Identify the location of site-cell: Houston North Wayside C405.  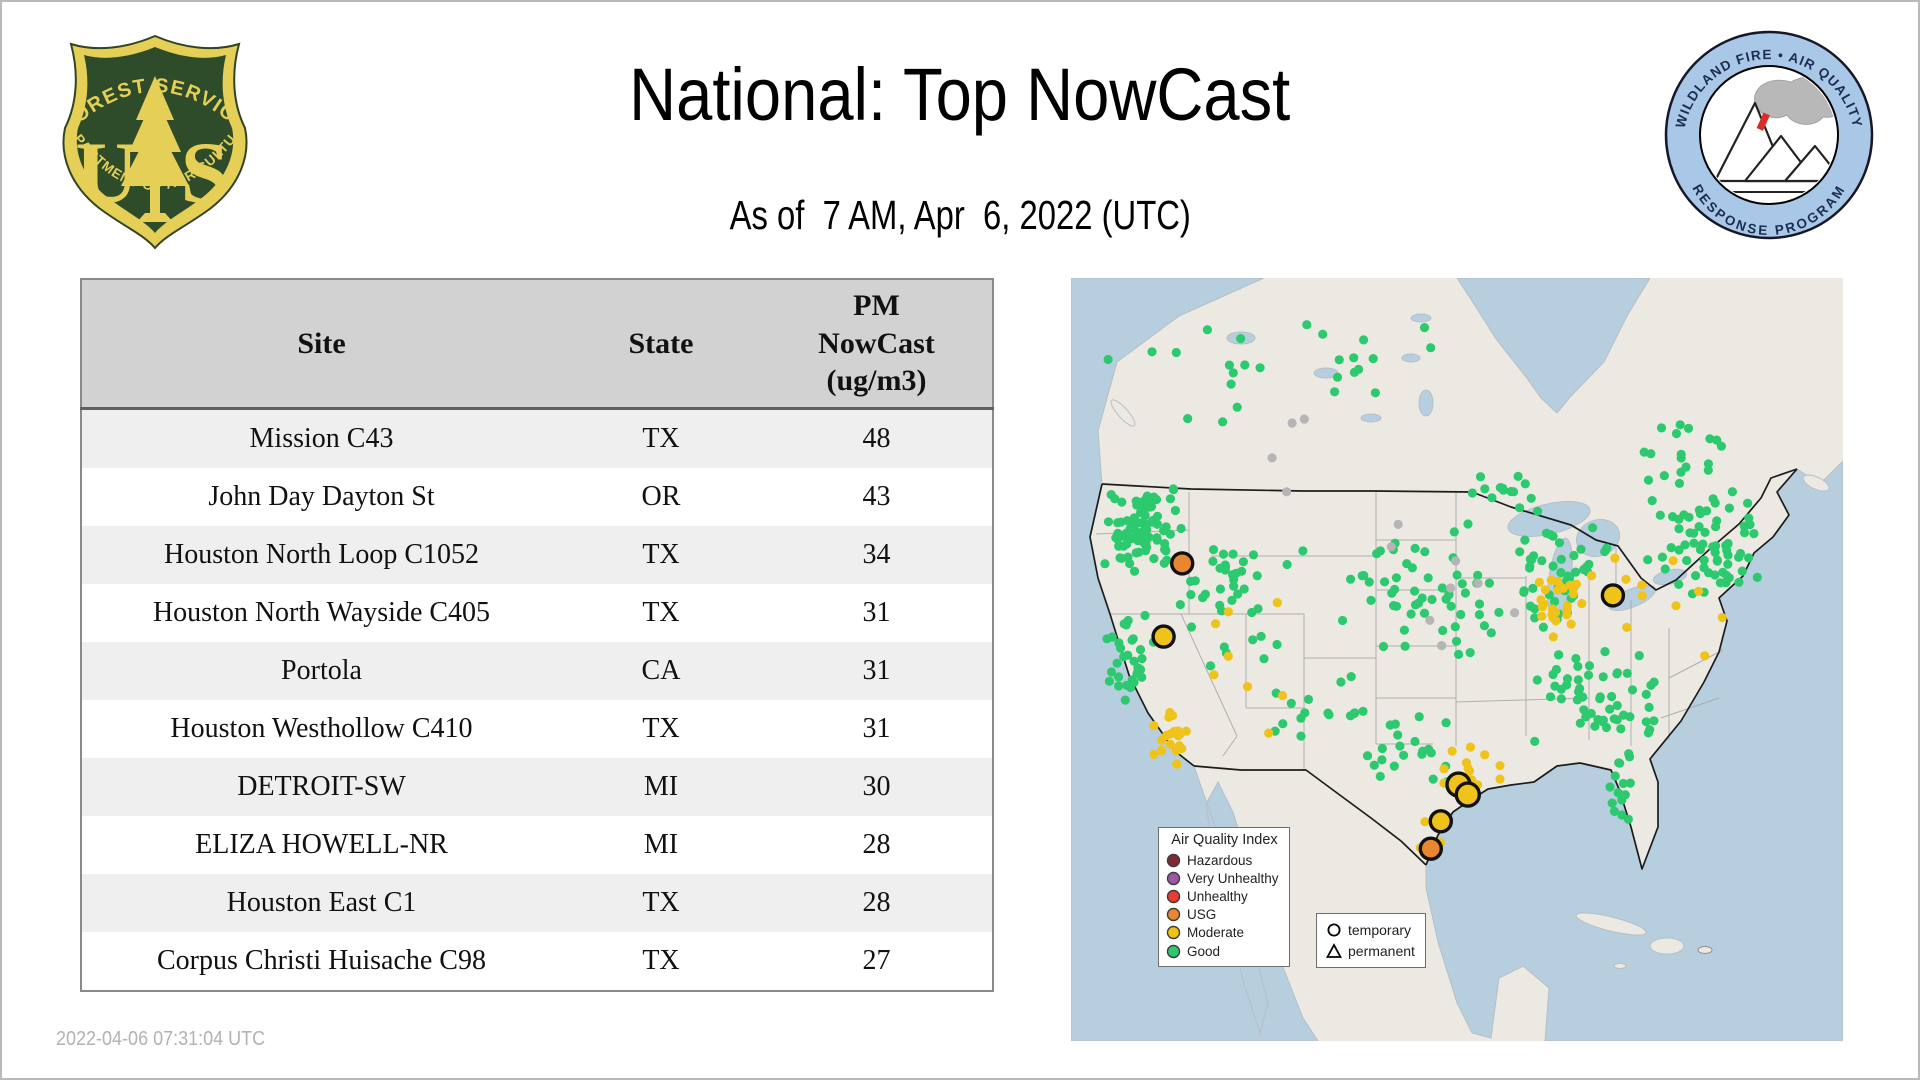
(321, 612).